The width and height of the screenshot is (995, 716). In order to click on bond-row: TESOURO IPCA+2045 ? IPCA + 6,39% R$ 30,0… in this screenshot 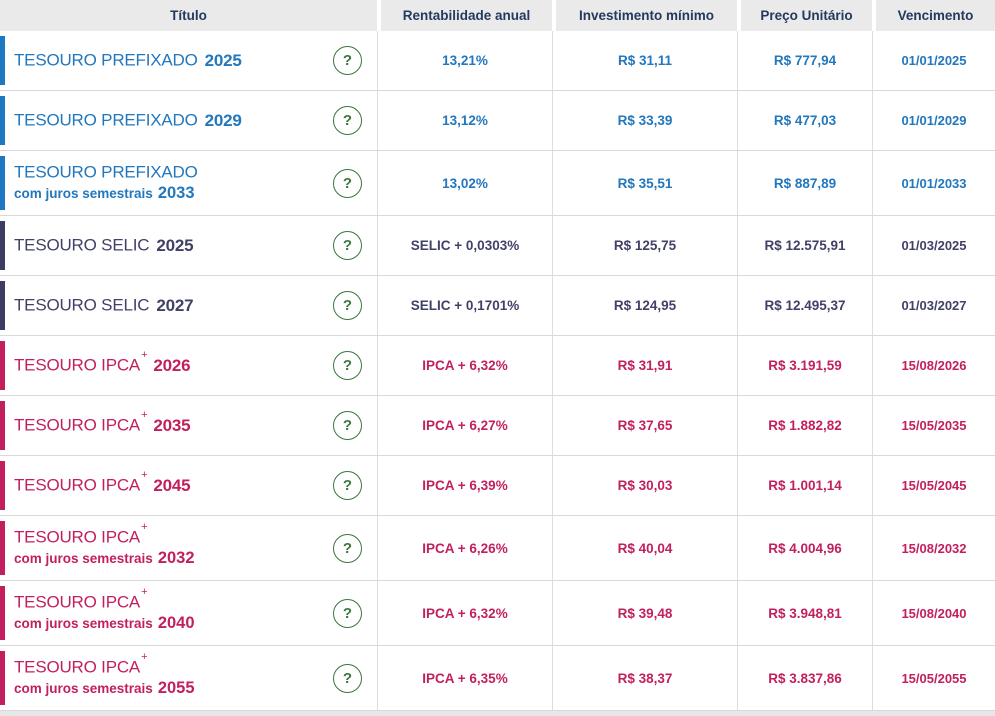, I will do `click(497, 486)`.